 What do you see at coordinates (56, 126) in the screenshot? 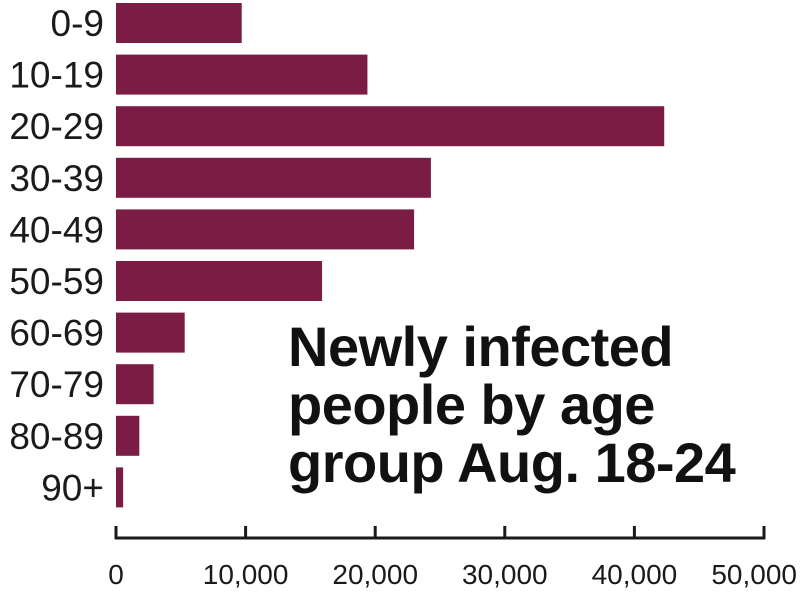
I see `category-label-20-29: 20-29` at bounding box center [56, 126].